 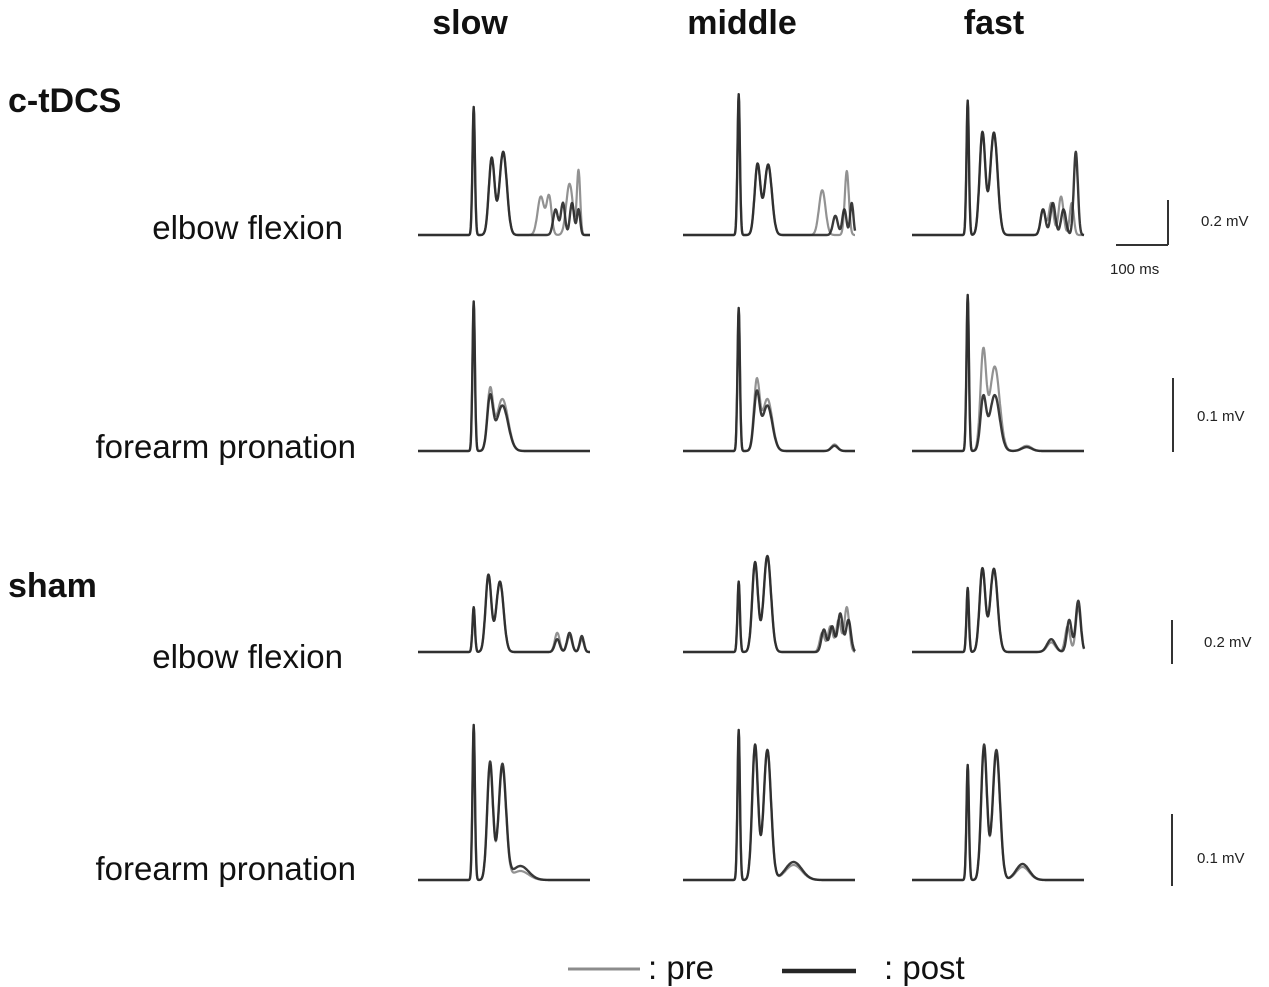 I want to click on panel-sham-elbow-flexion-middle, so click(x=769, y=604).